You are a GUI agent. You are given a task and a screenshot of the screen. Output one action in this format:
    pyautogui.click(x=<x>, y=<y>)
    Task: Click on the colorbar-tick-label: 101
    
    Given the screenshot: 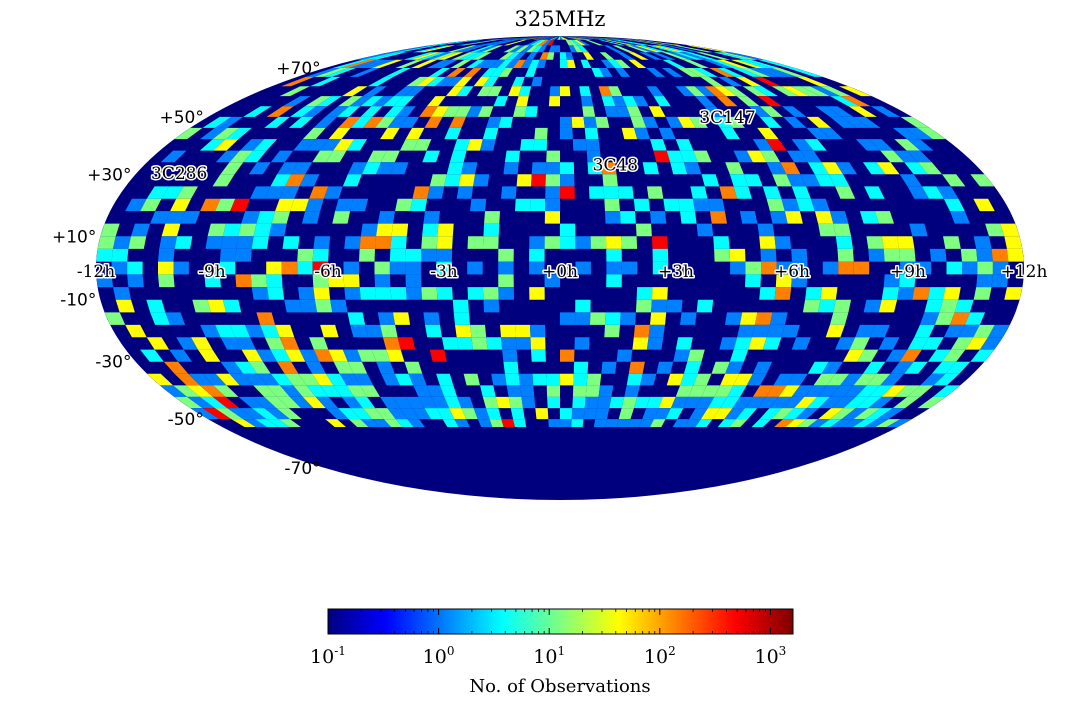 What is the action you would take?
    pyautogui.click(x=549, y=656)
    